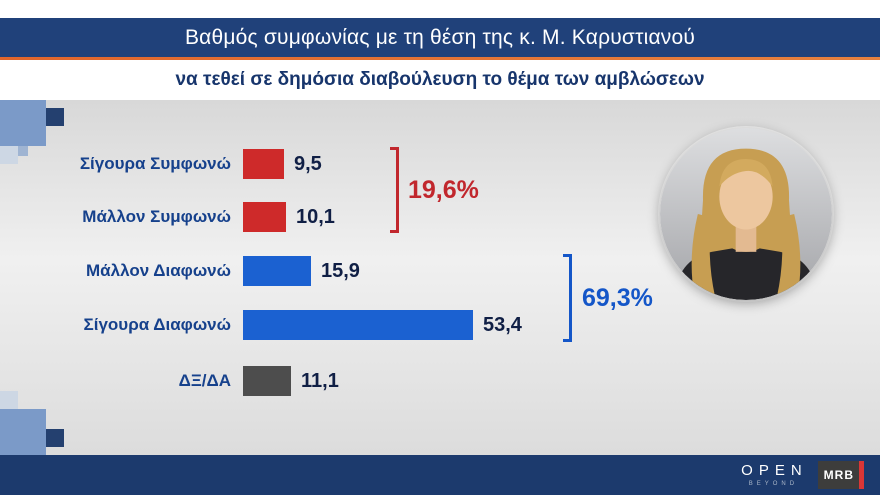 This screenshot has width=880, height=495. I want to click on bar-agree-strong, so click(263, 164).